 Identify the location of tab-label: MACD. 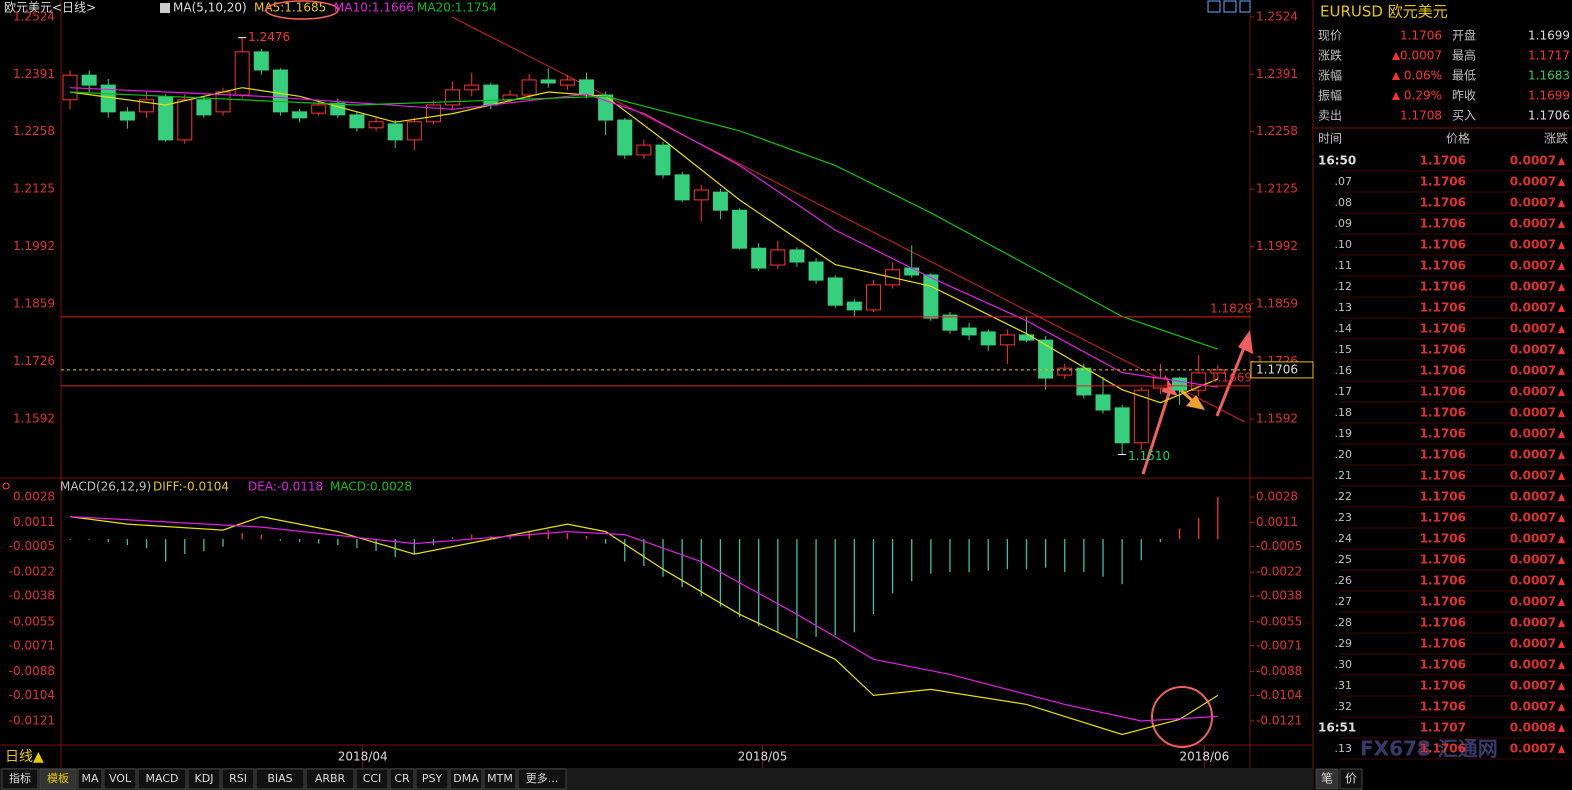
(162, 778).